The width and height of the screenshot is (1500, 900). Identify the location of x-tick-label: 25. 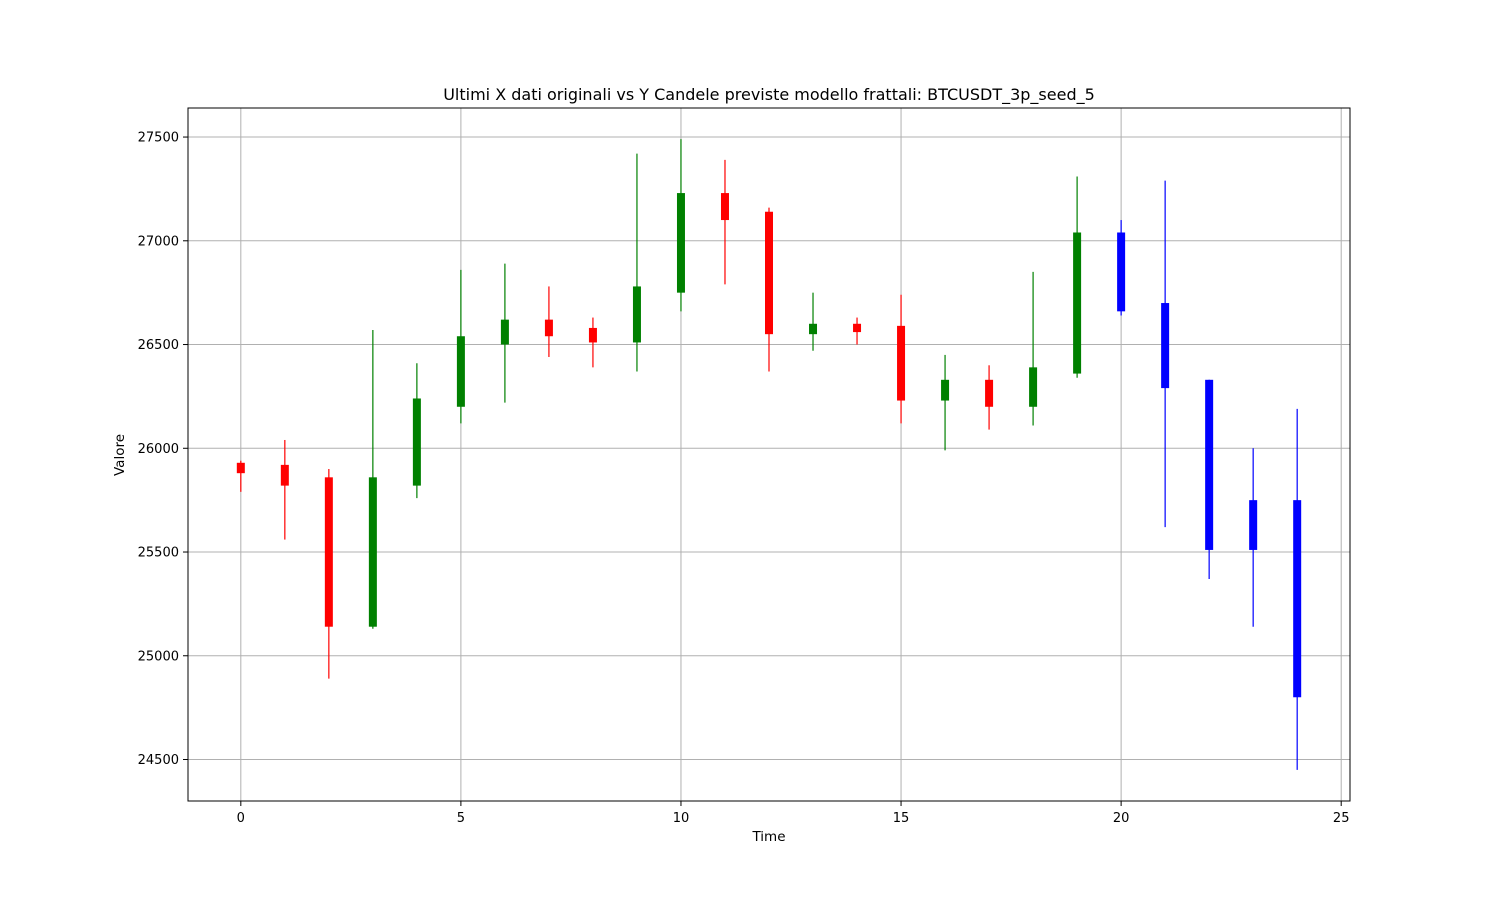
(1341, 818).